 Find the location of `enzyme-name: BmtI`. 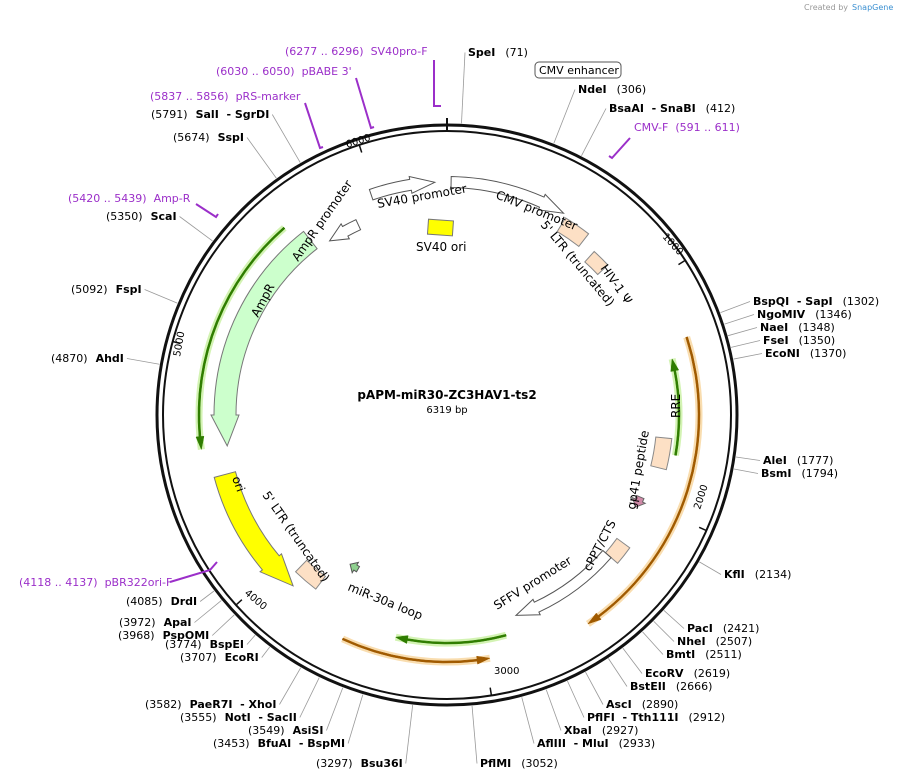

enzyme-name: BmtI is located at coordinates (680, 654).